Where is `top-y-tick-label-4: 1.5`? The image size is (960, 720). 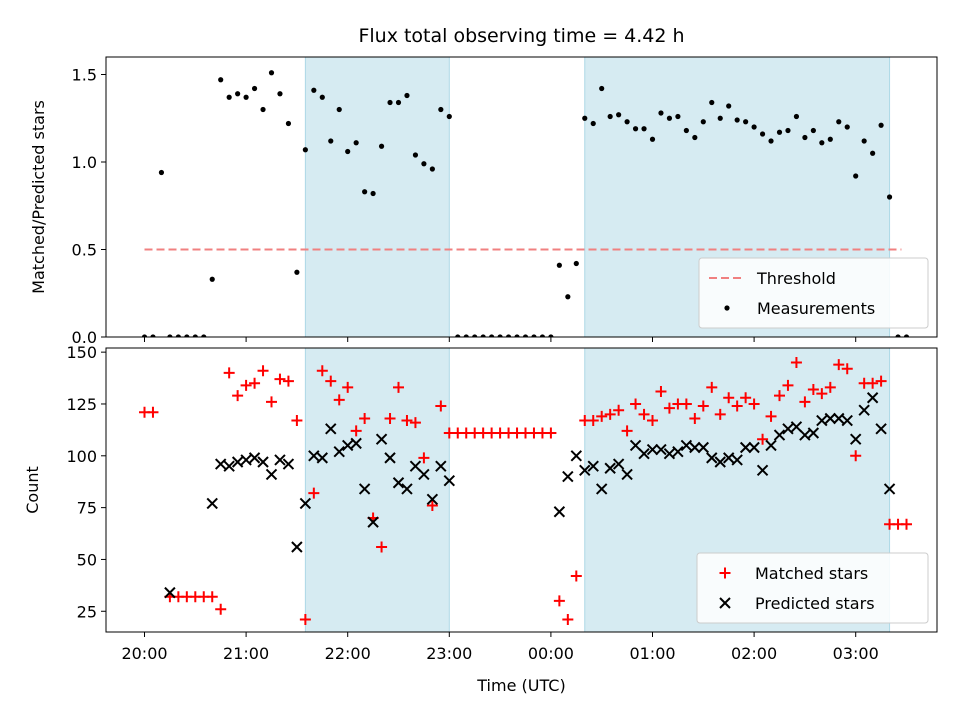 top-y-tick-label-4: 1.5 is located at coordinates (84, 75).